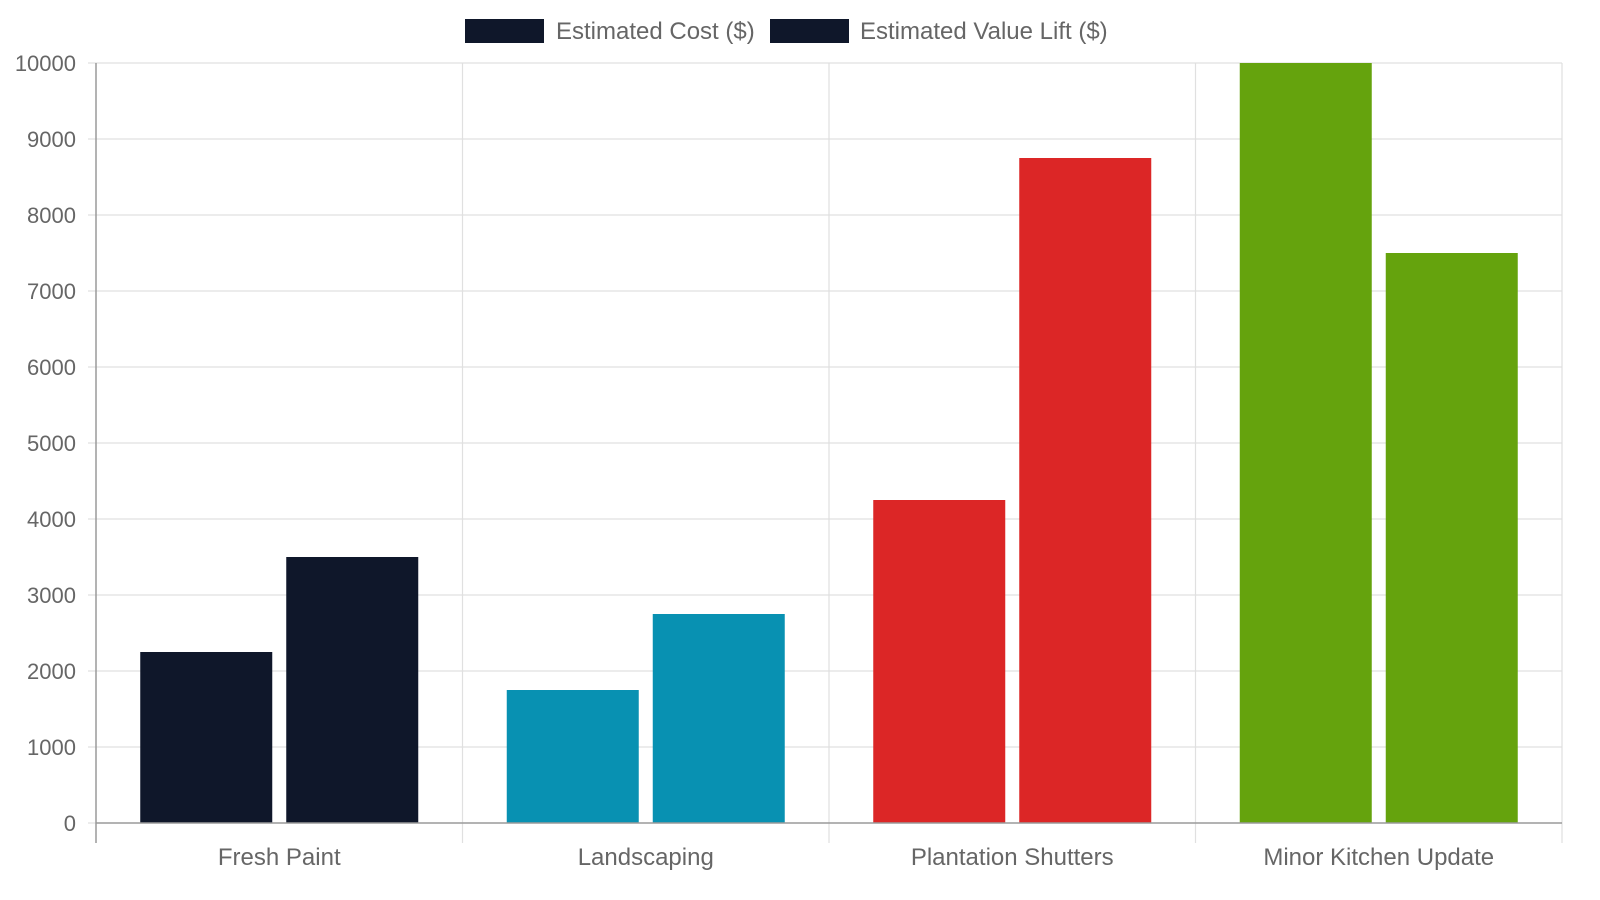 Image resolution: width=1600 pixels, height=900 pixels. What do you see at coordinates (1378, 857) in the screenshot?
I see `x-category-label: Minor Kitchen Update` at bounding box center [1378, 857].